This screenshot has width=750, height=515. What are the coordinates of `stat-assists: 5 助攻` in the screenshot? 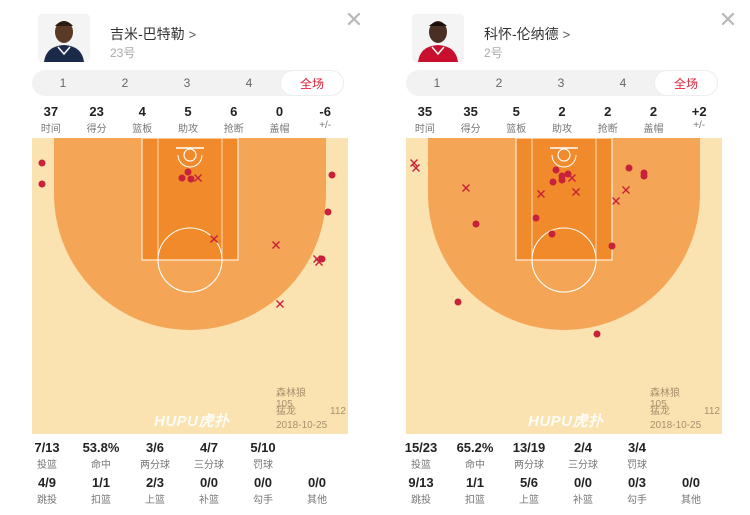 It's located at (188, 119).